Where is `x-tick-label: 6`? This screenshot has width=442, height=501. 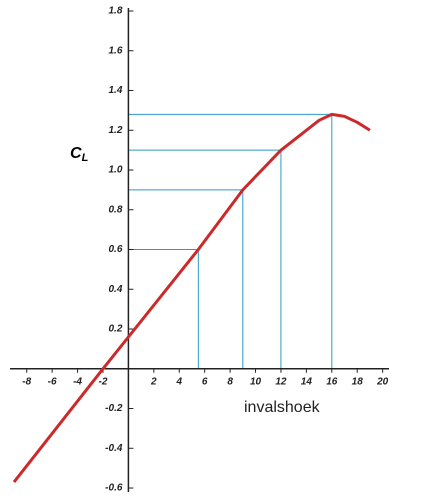 x-tick-label: 6 is located at coordinates (205, 381).